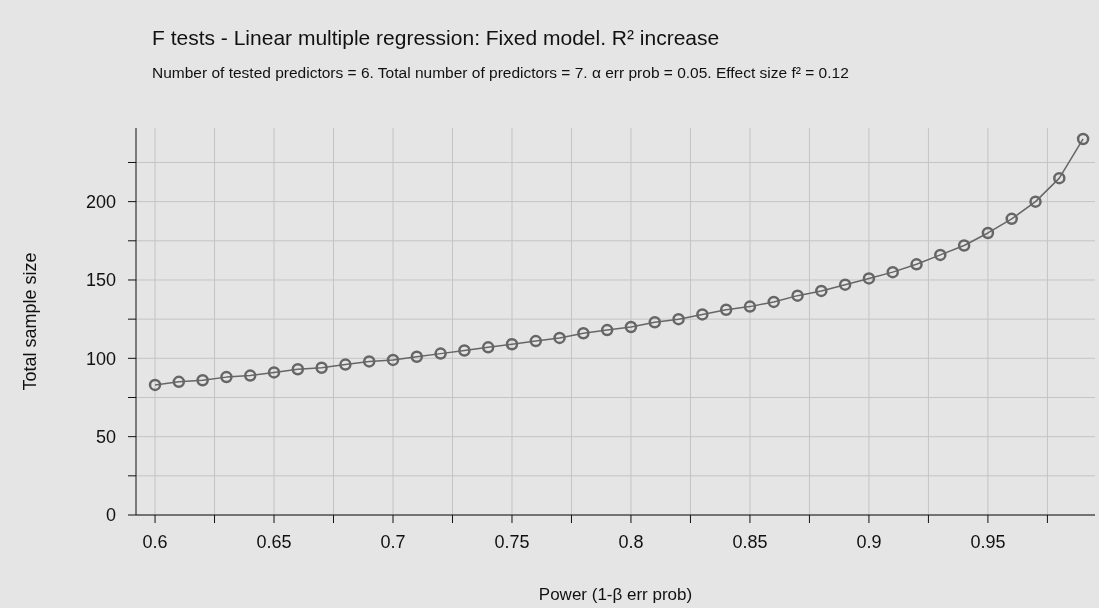 The width and height of the screenshot is (1099, 608). I want to click on chart-subtitle: Number of tested predictors = 6. Total number of predictors = 7. α err prob = 0.05. Effect size f² = 0.12, so click(501, 73).